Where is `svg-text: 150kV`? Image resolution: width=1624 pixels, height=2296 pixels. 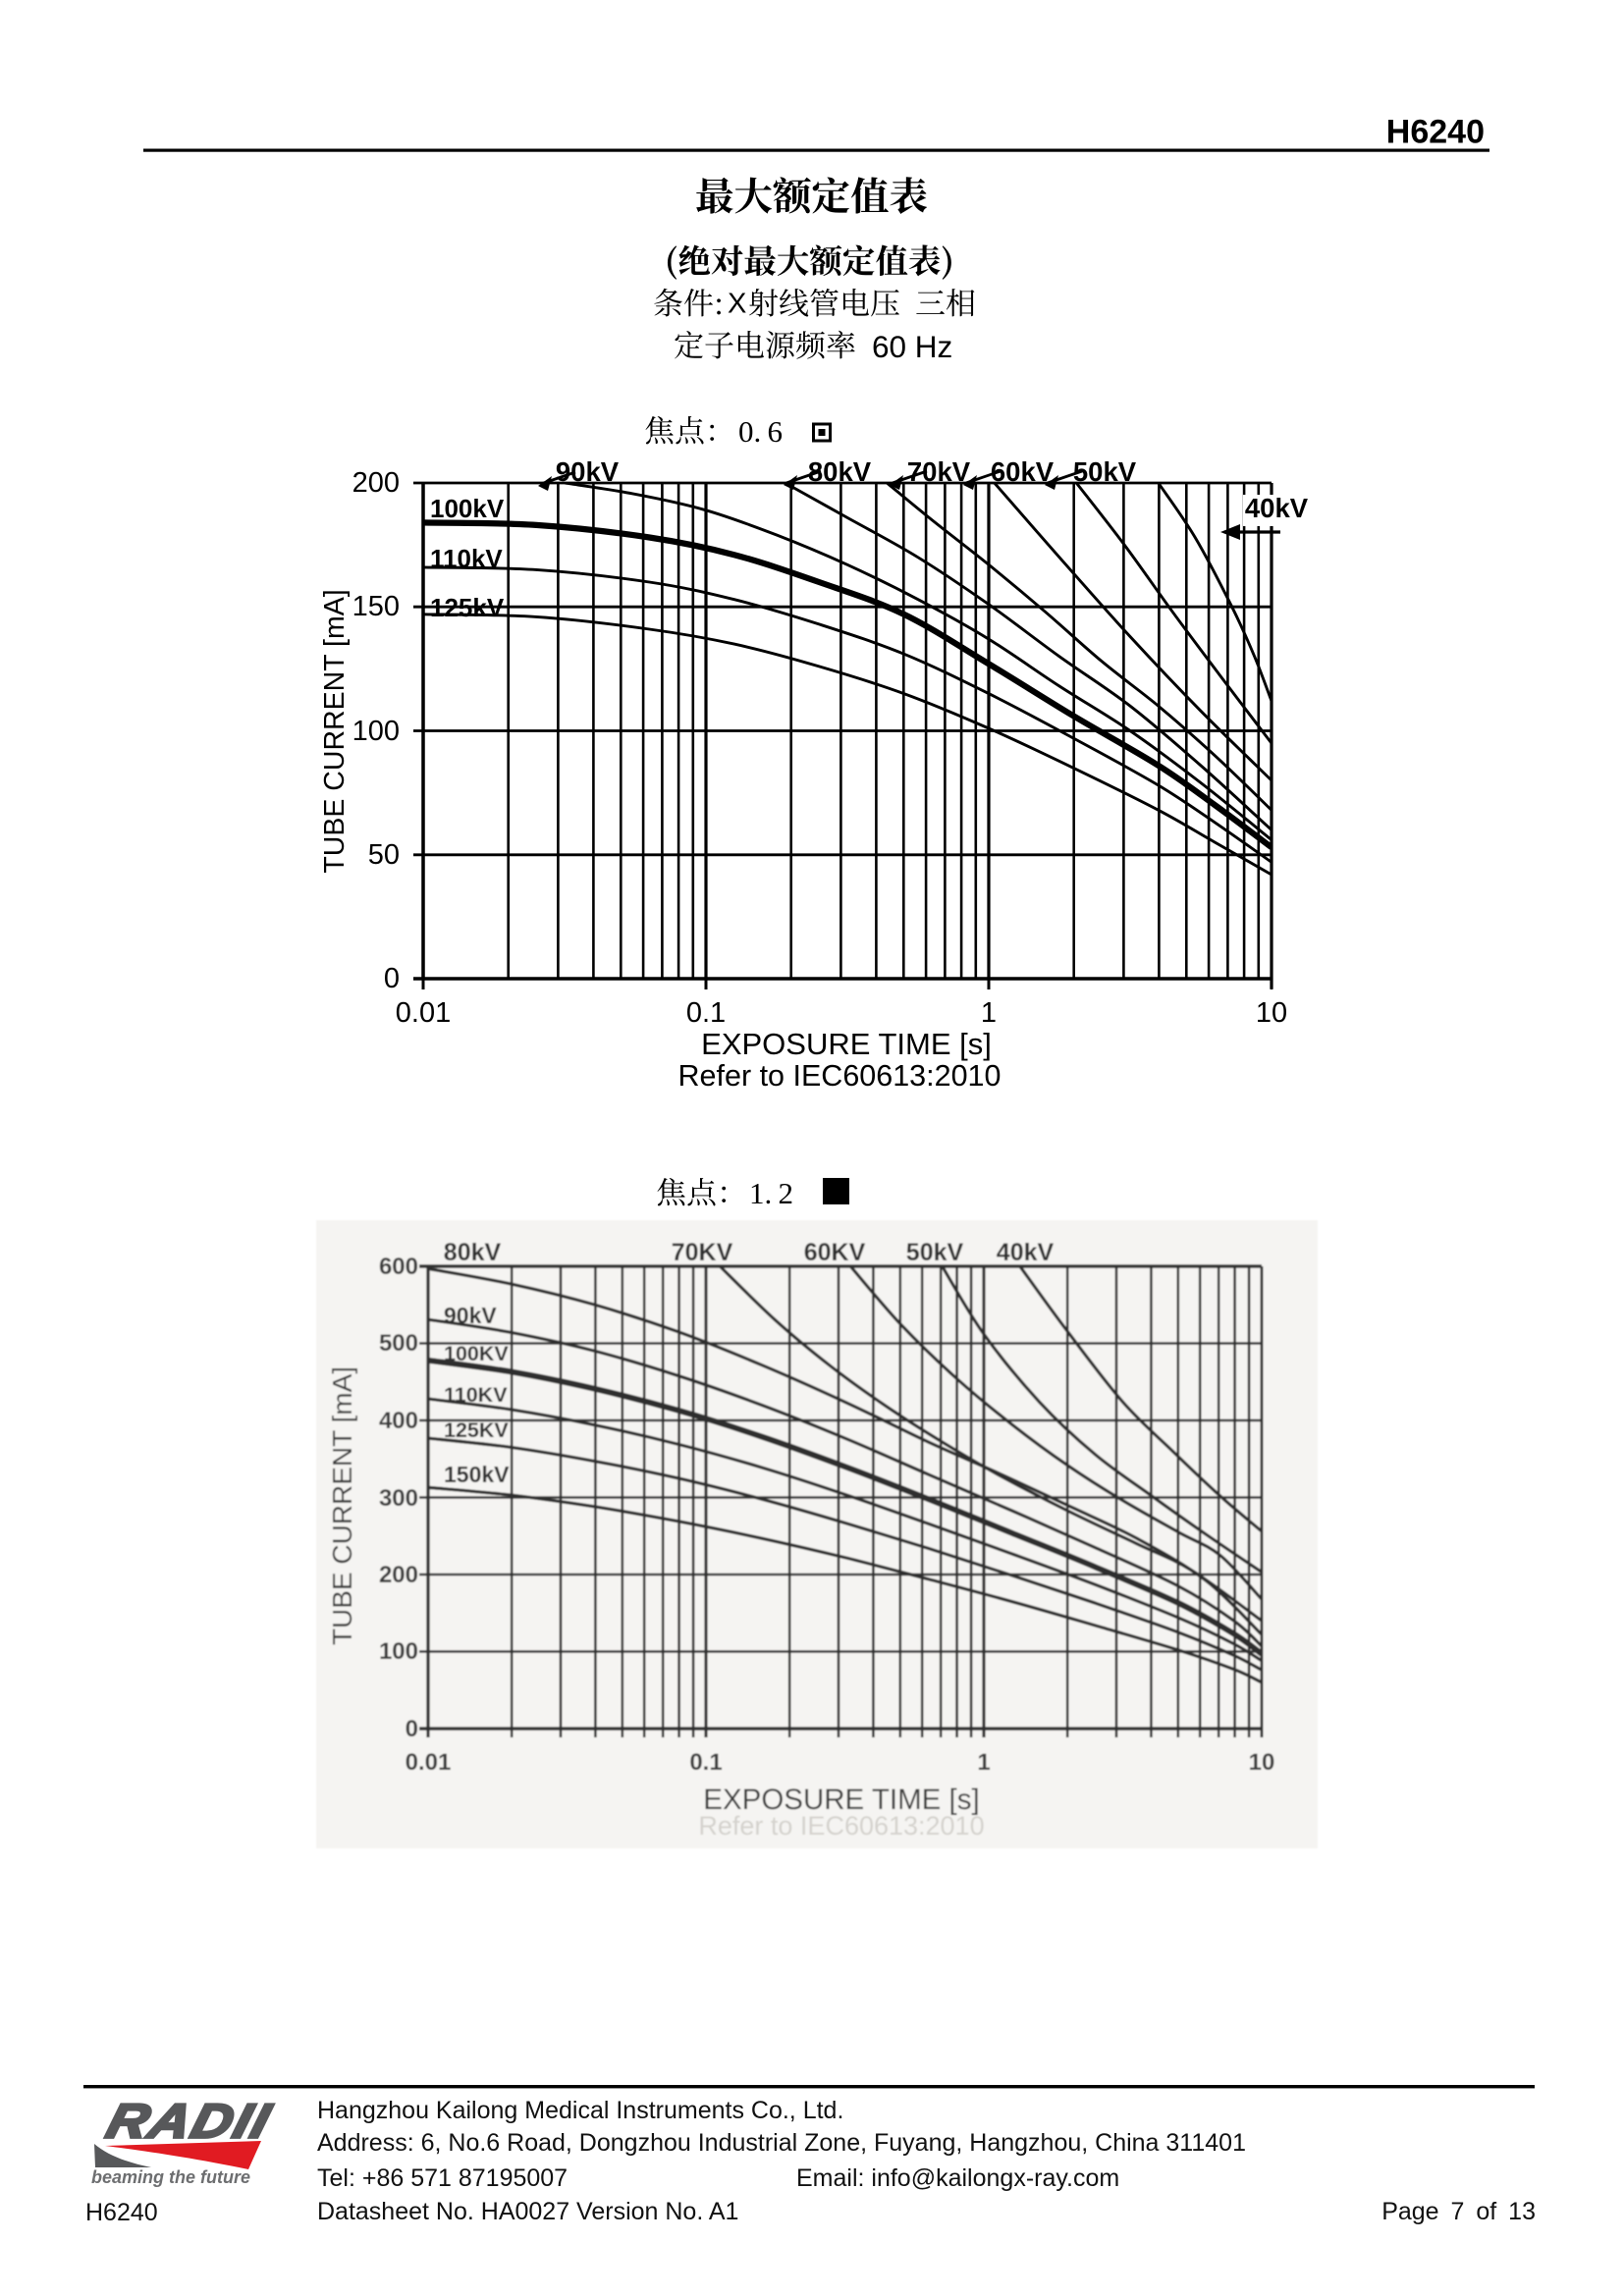 svg-text: 150kV is located at coordinates (477, 1474).